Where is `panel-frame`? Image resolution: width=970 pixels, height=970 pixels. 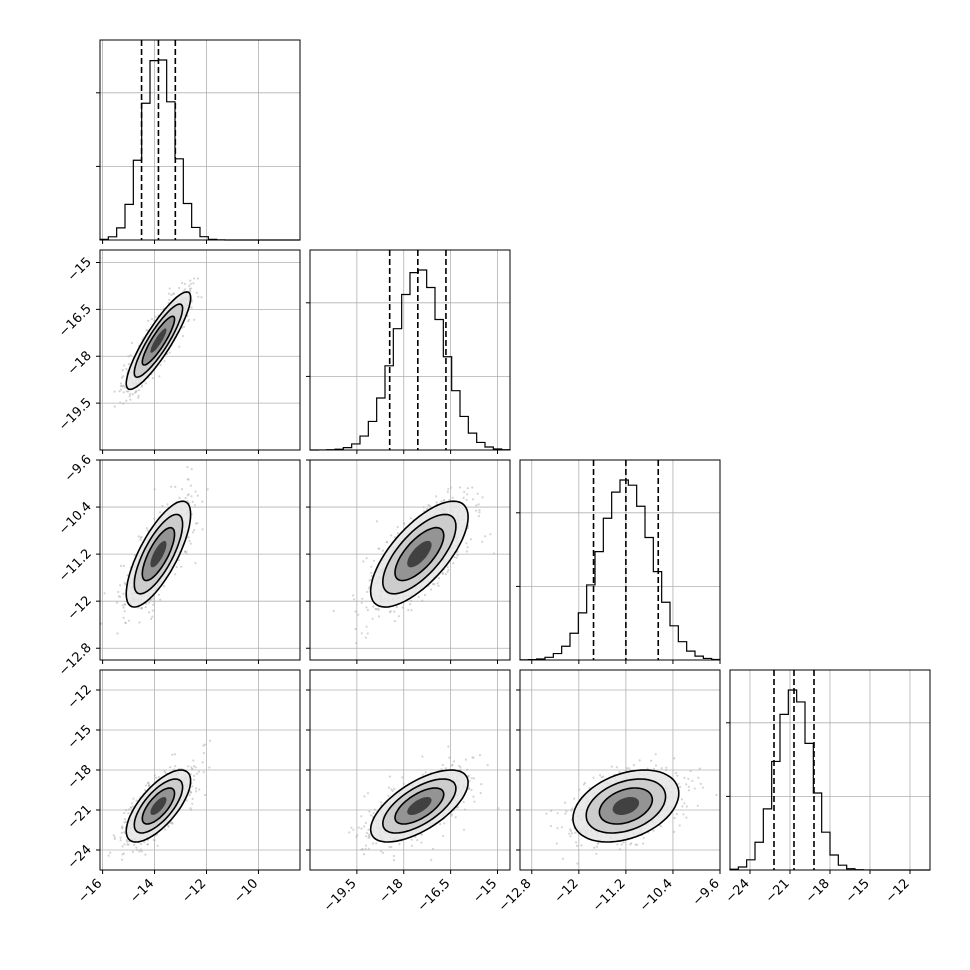 panel-frame is located at coordinates (200, 350).